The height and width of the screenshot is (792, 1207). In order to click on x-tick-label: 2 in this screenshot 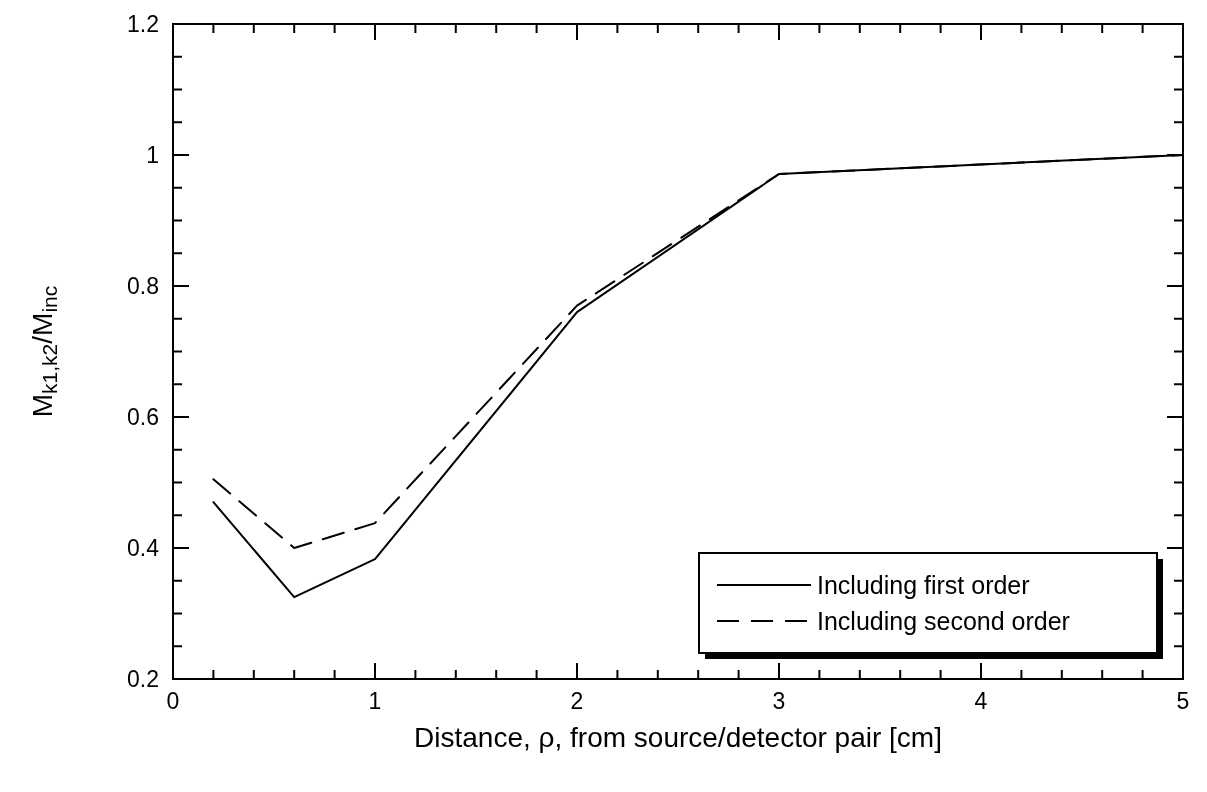, I will do `click(577, 701)`.